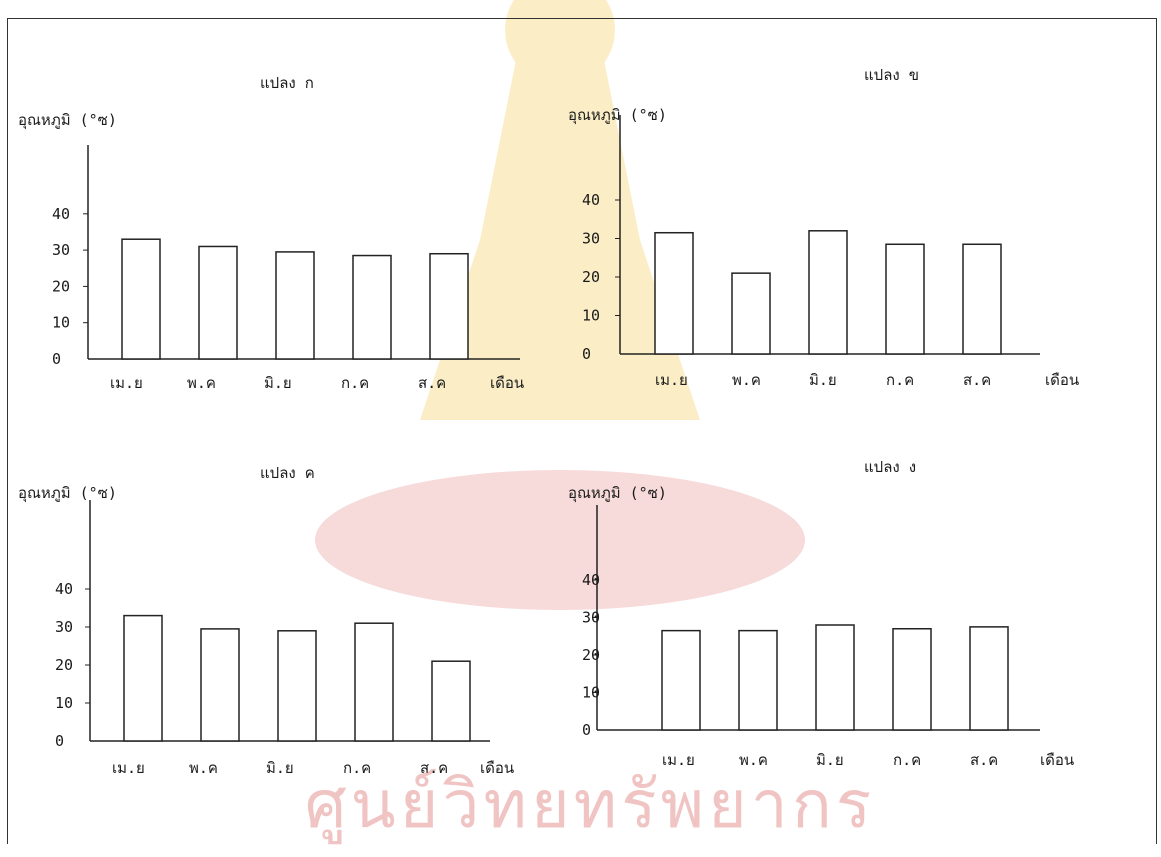  What do you see at coordinates (59, 741) in the screenshot?
I see `chart-3-y-tick-label: 0` at bounding box center [59, 741].